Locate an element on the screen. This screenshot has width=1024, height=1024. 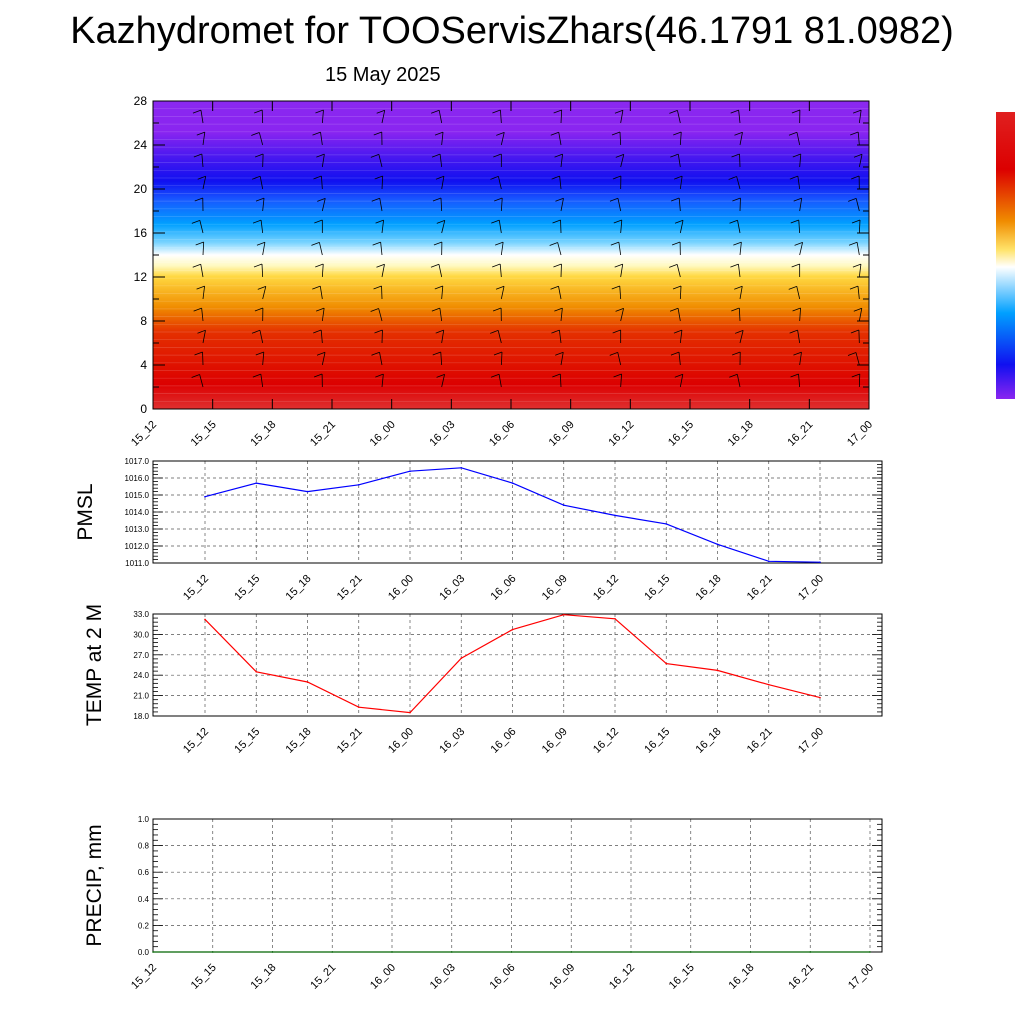
y-tick-label: 0.0 is located at coordinates (144, 952).